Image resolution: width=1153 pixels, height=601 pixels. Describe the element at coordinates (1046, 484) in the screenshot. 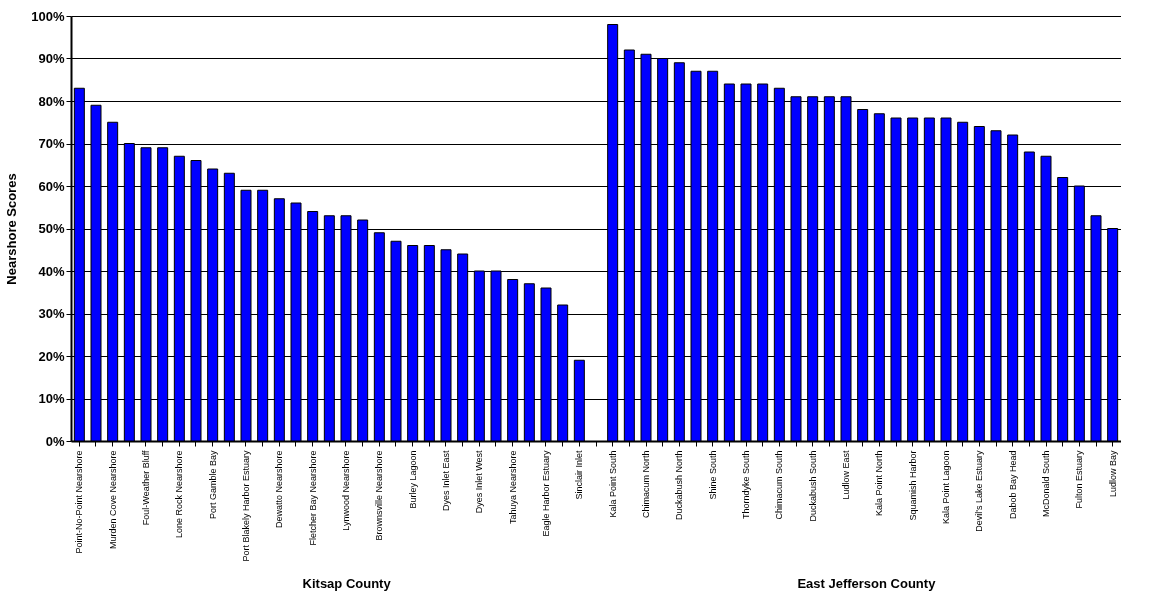

I see `x-tick-label: McDonald South` at that location.